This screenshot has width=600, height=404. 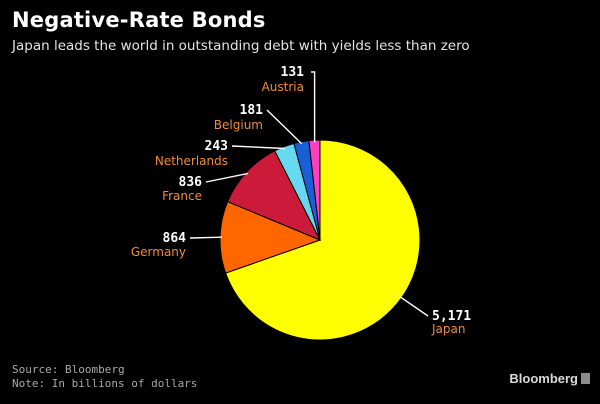 What do you see at coordinates (175, 238) in the screenshot?
I see `value-label-germany: 864` at bounding box center [175, 238].